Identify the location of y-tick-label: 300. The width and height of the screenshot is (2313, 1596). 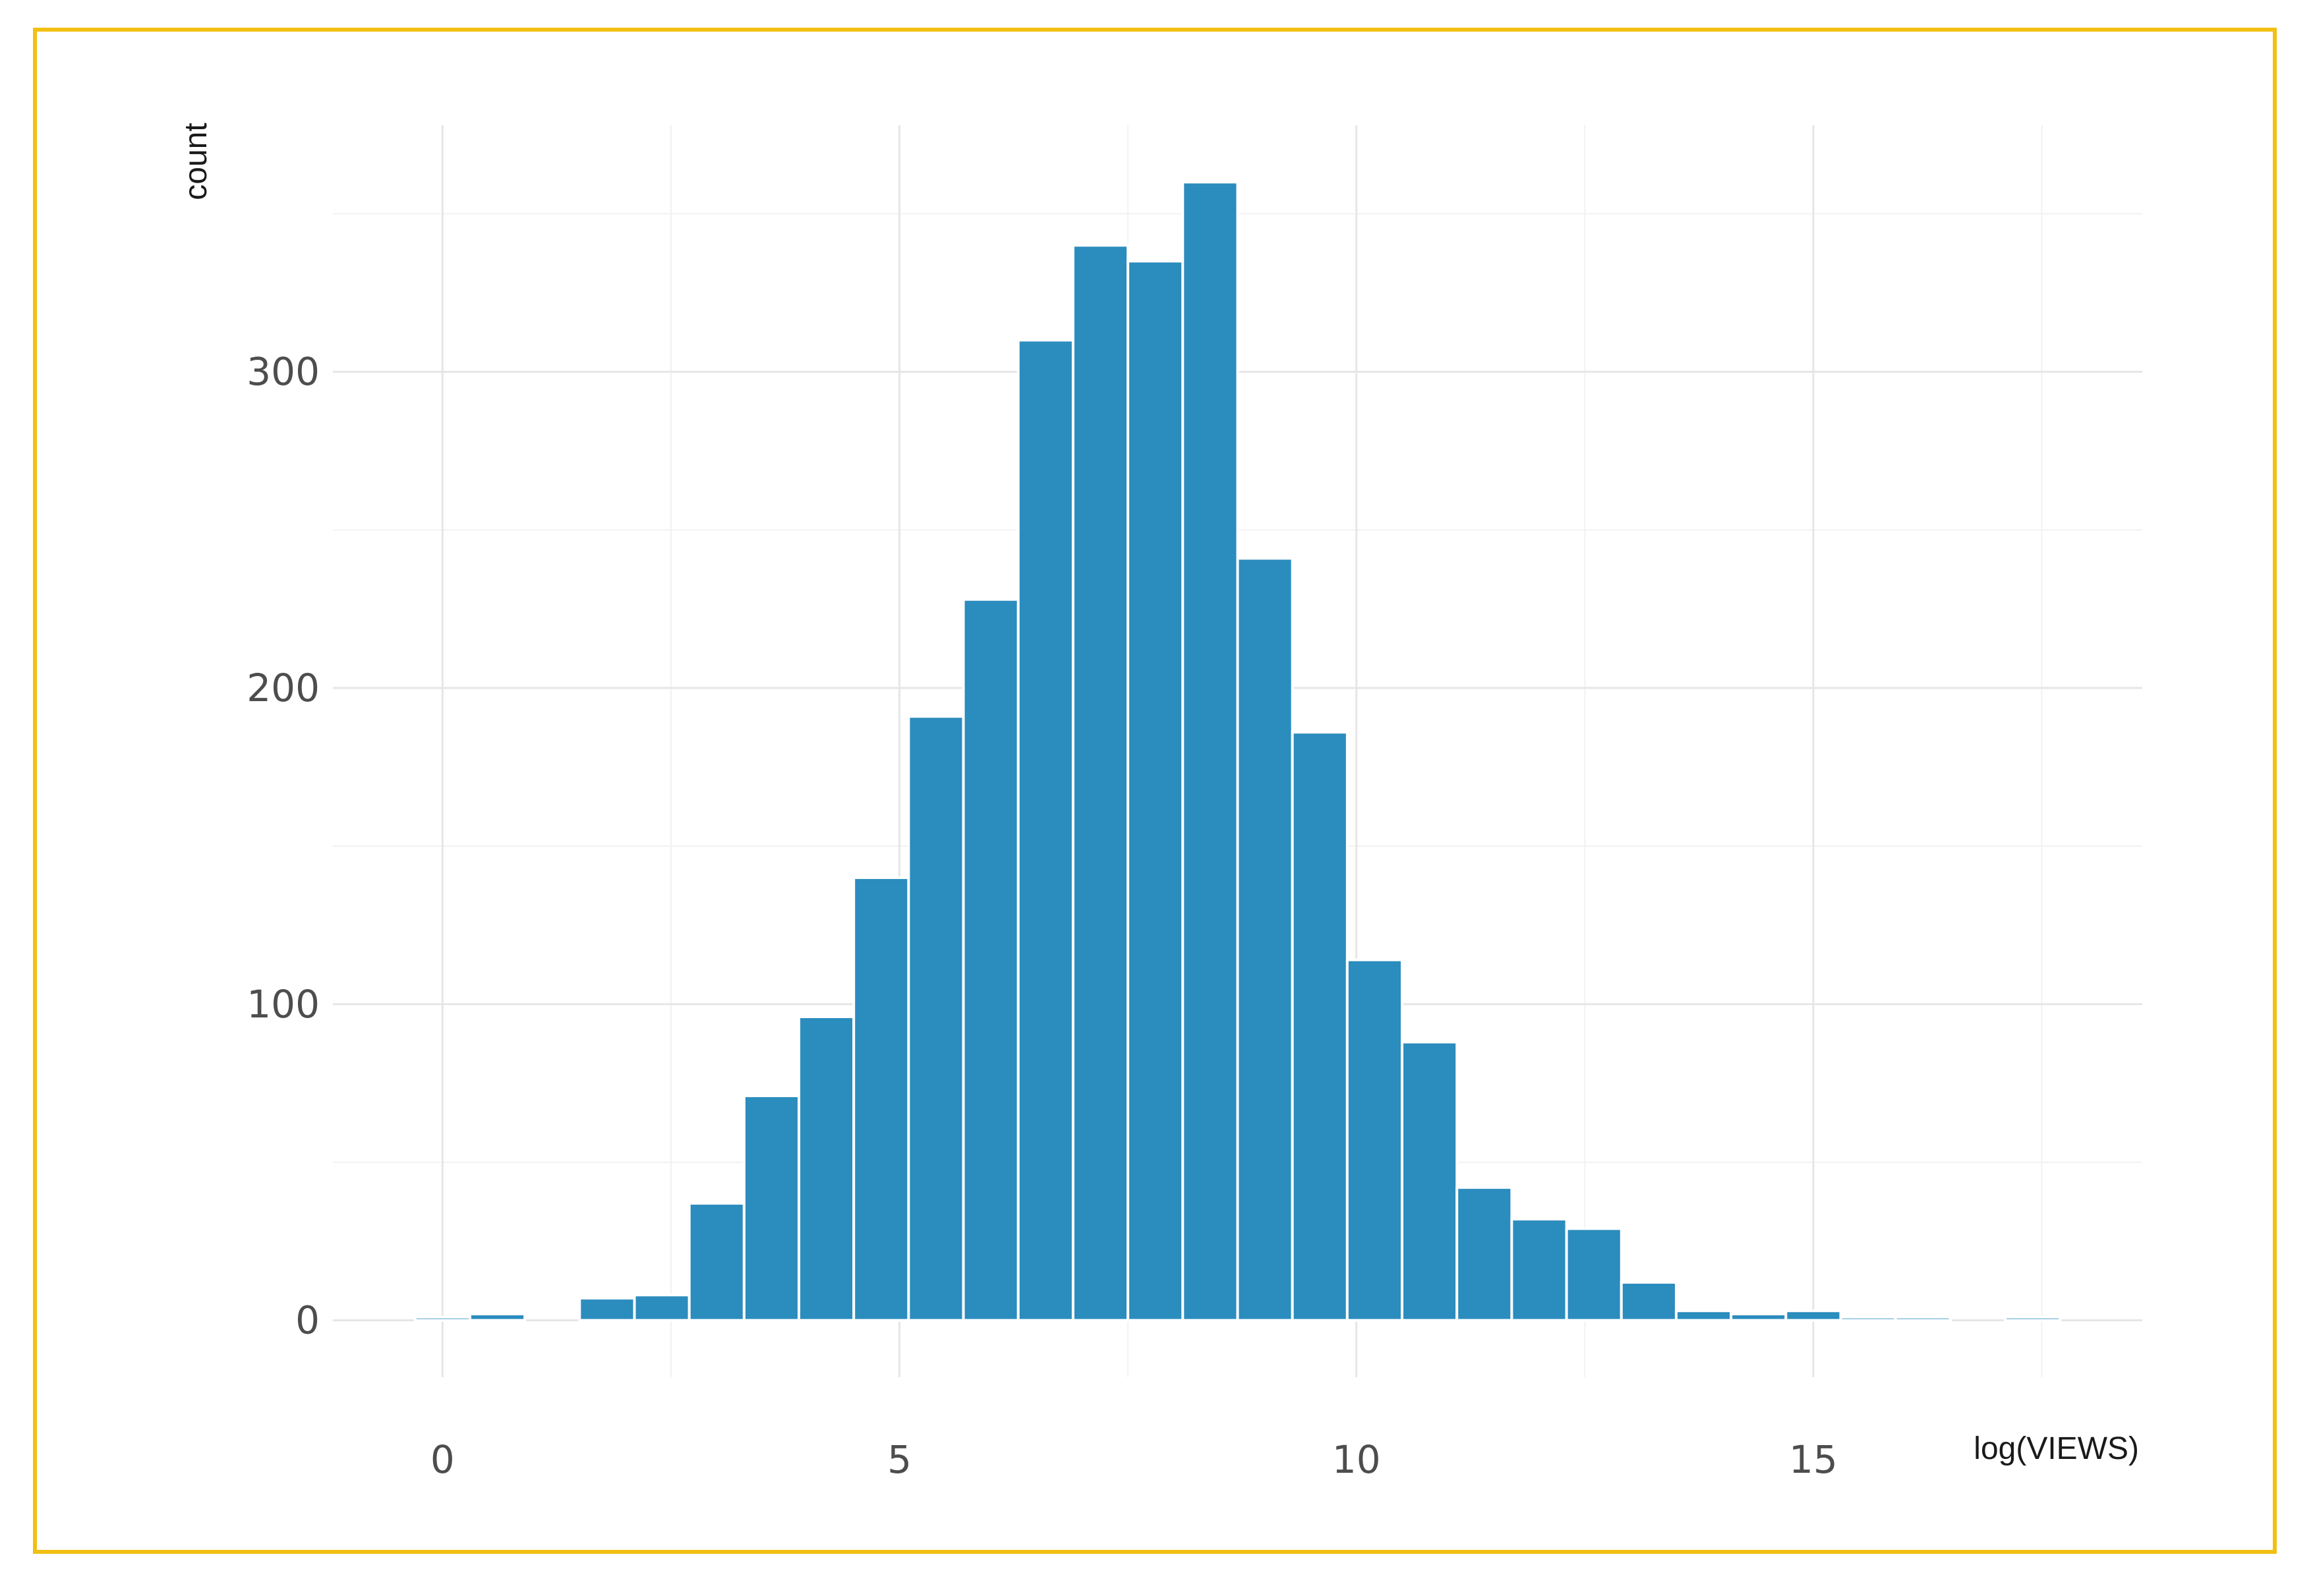
(283, 371).